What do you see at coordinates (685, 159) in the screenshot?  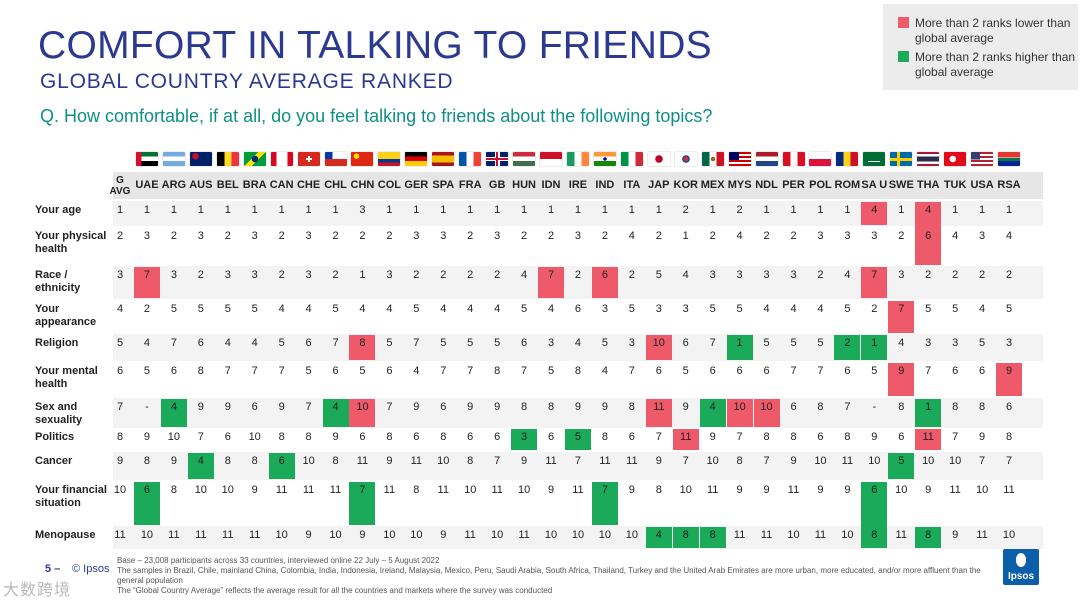 I see `flag-kor-icon` at bounding box center [685, 159].